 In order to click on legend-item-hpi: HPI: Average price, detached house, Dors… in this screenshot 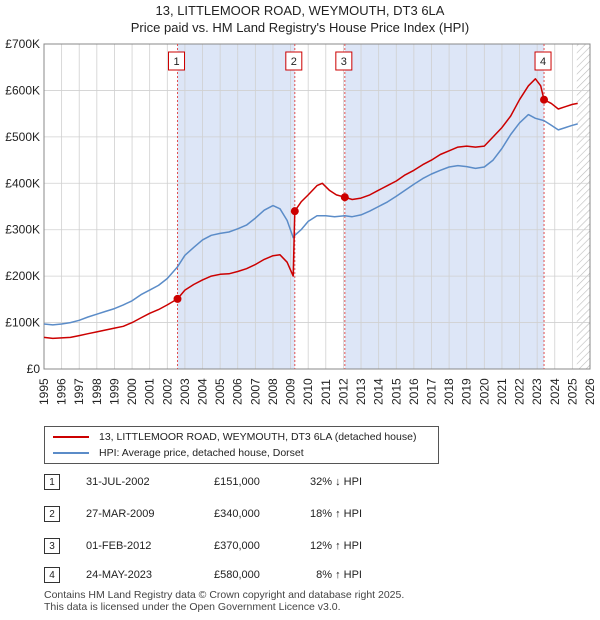, I will do `click(178, 453)`.